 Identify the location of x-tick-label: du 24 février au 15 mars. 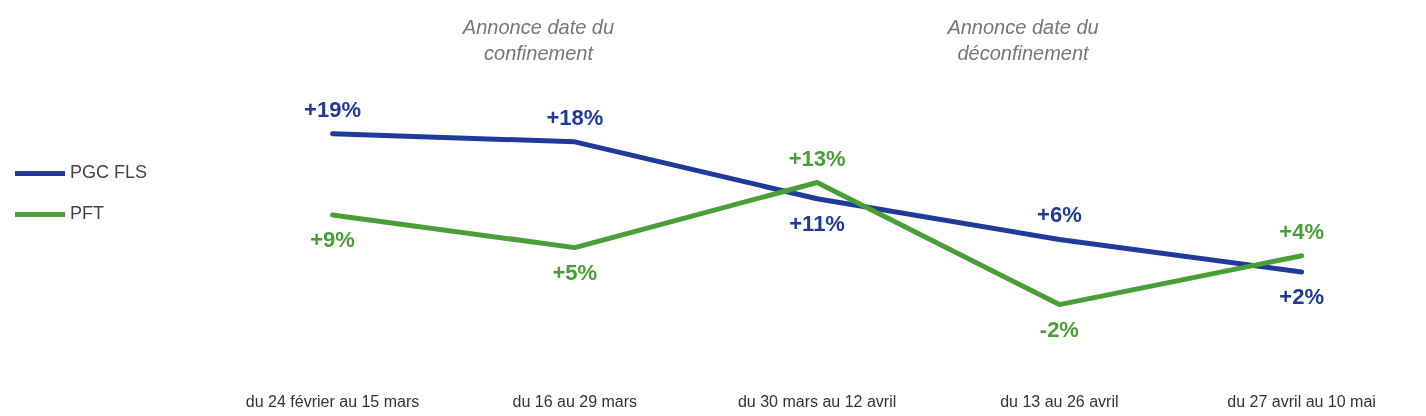
(332, 401).